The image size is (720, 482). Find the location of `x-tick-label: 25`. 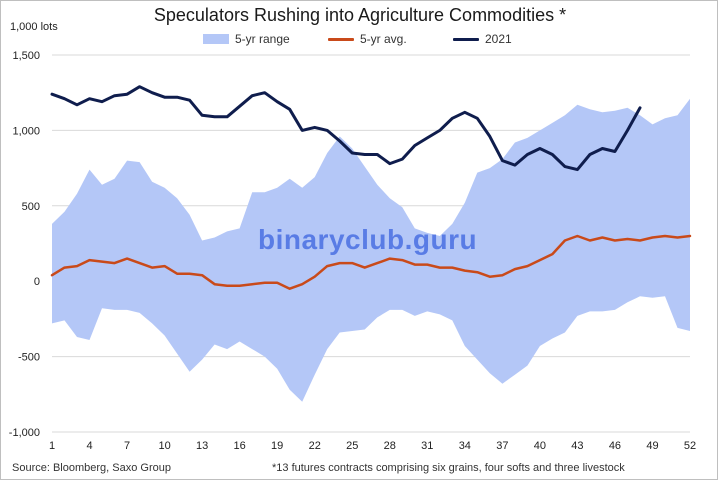

x-tick-label: 25 is located at coordinates (352, 446).